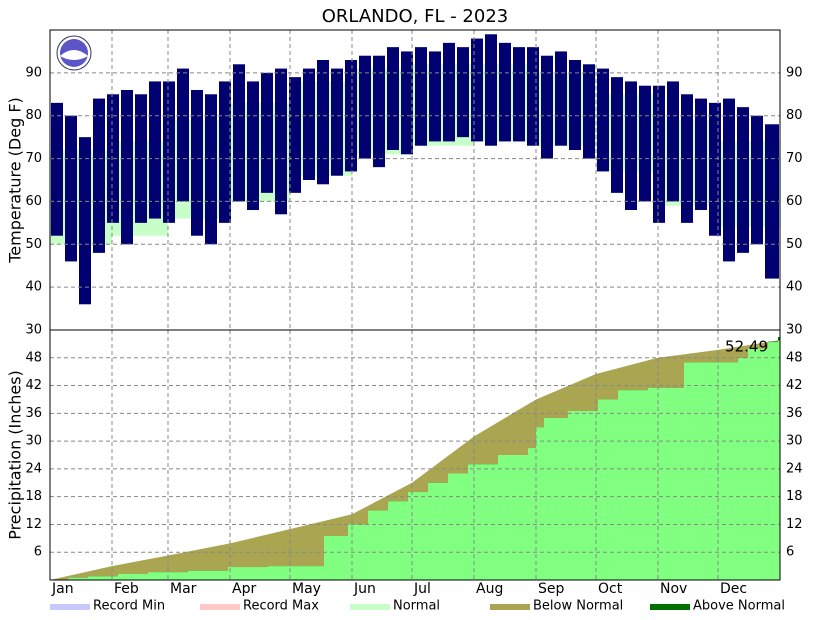 Image resolution: width=830 pixels, height=620 pixels. Describe the element at coordinates (129, 606) in the screenshot. I see `legend-label: Record Min` at that location.